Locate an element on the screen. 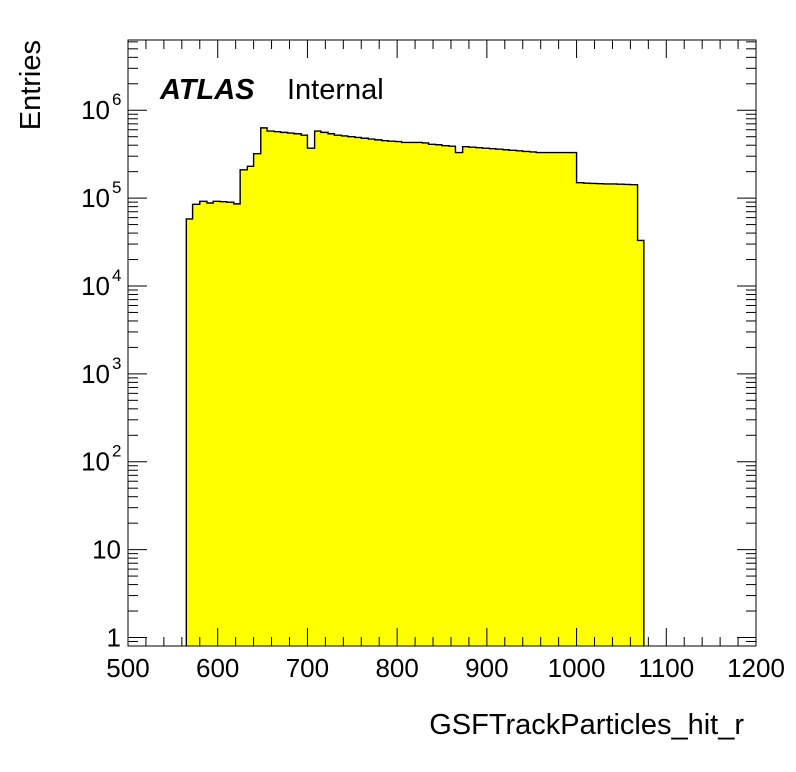 This screenshot has width=796, height=772. y-tick-label-exponent: 3 is located at coordinates (116, 363).